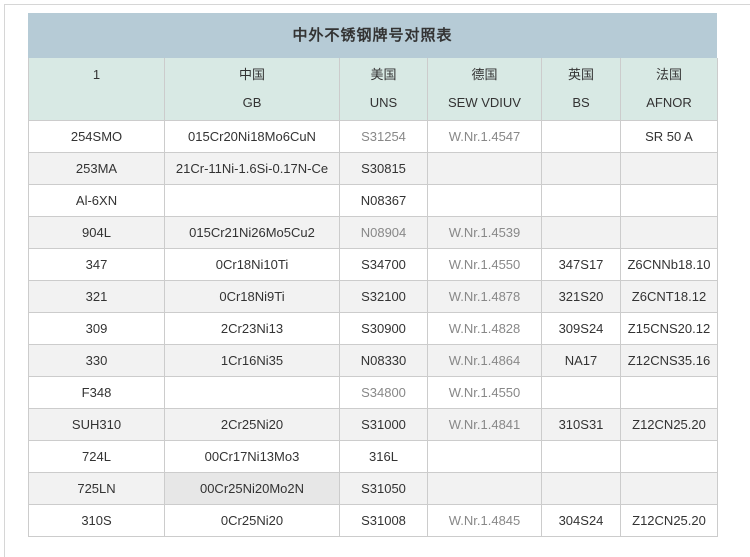 The width and height of the screenshot is (750, 557). What do you see at coordinates (252, 328) in the screenshot?
I see `grade-cell: 2Cr23Ni13` at bounding box center [252, 328].